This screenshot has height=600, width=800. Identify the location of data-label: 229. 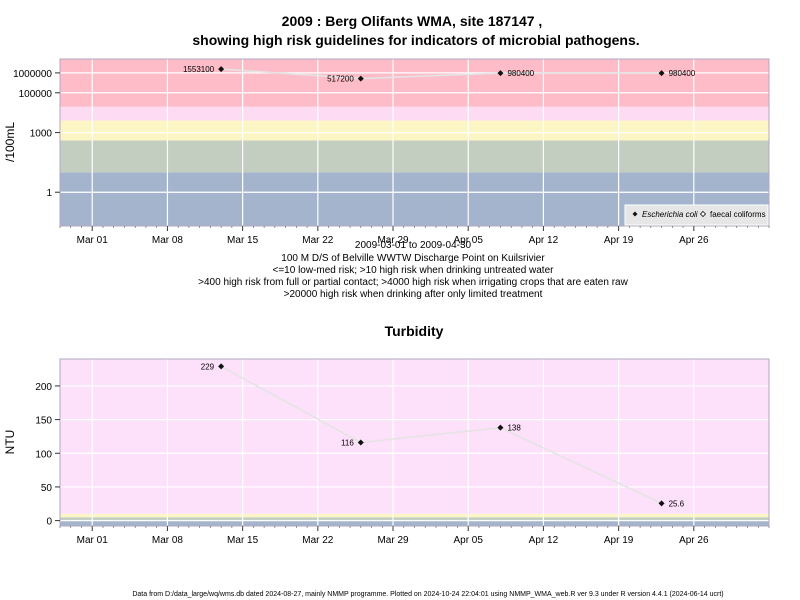
(208, 366).